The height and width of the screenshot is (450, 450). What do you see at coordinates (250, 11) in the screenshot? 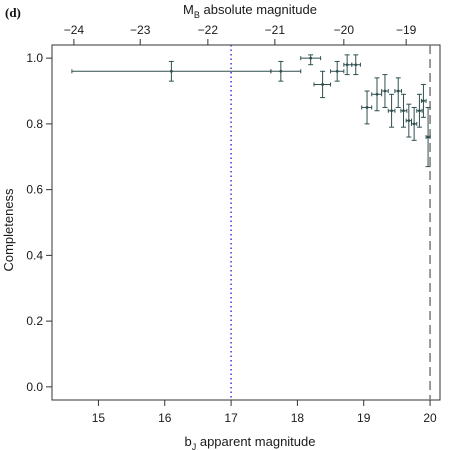
I see `top-x-axis-title: MB absolute magnitude` at bounding box center [250, 11].